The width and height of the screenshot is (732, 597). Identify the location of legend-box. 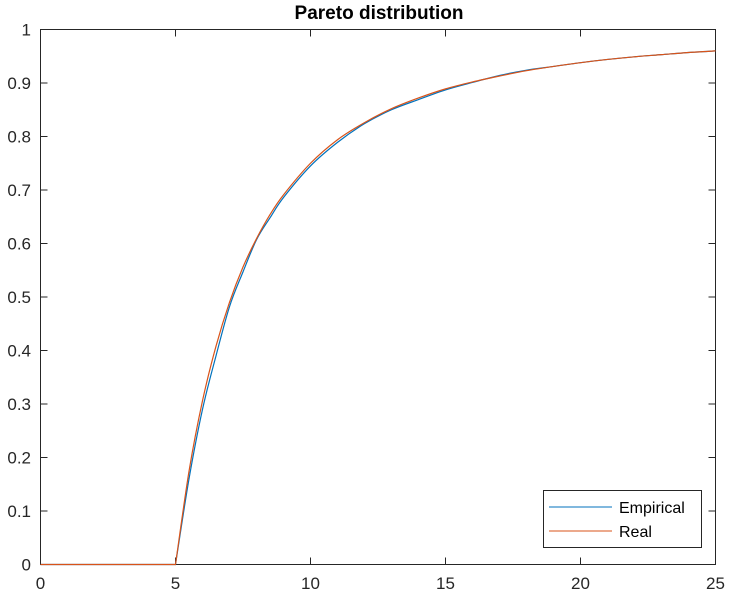
(622, 519).